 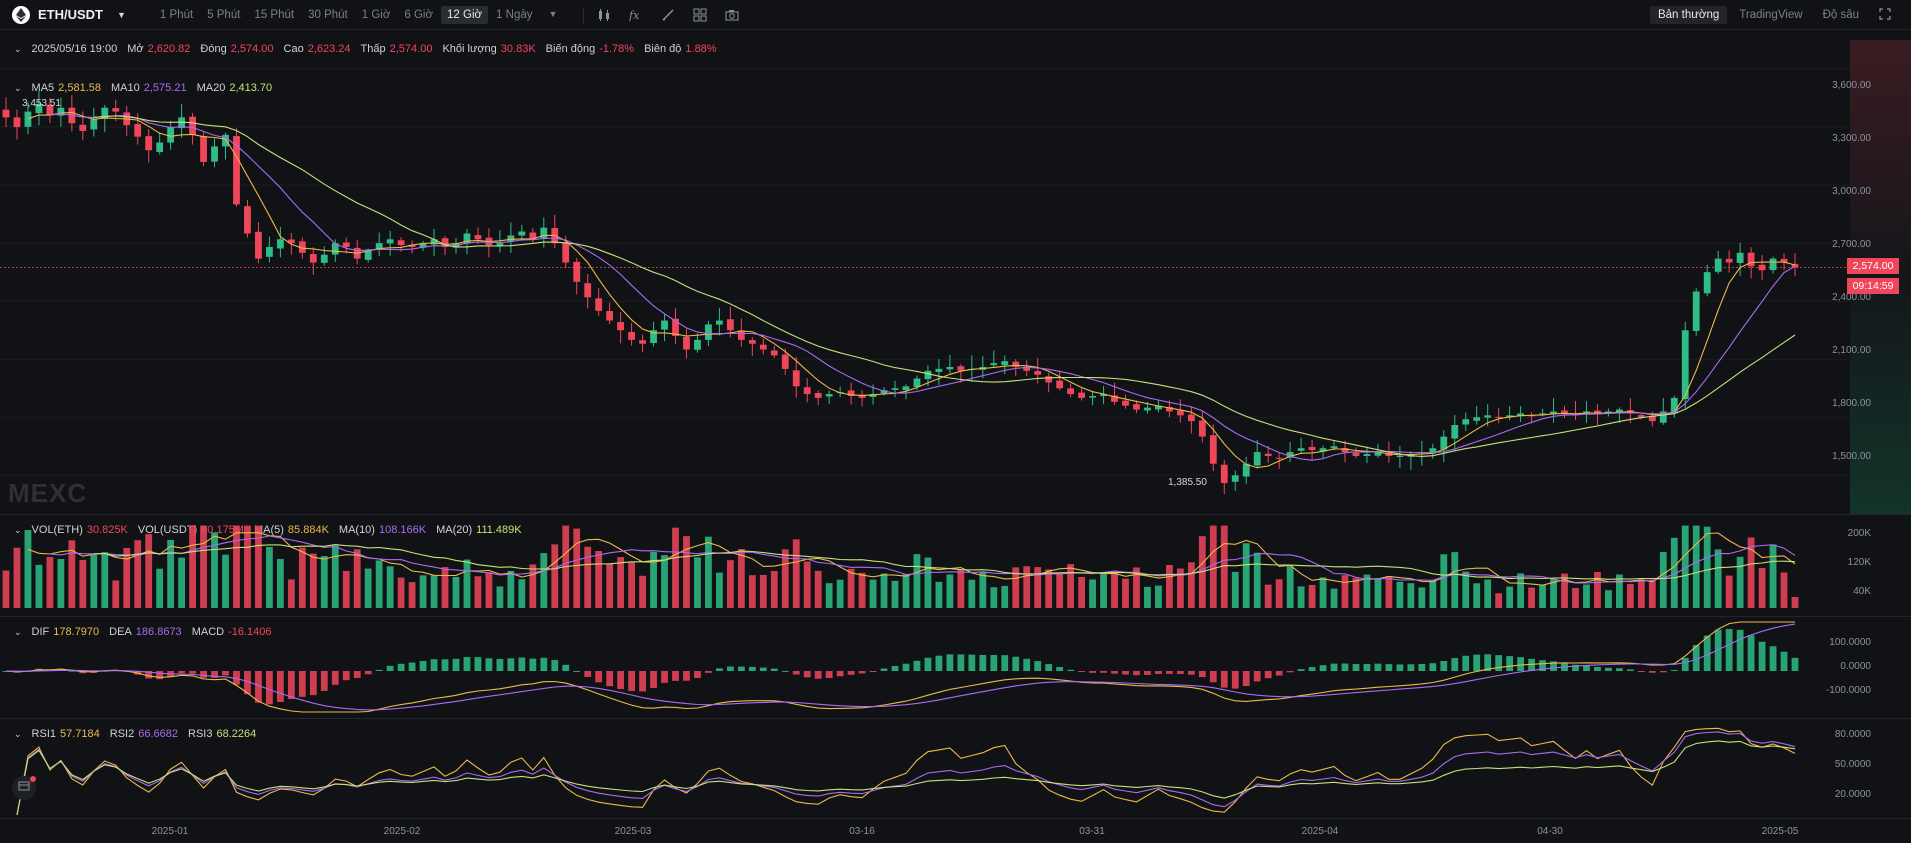 I want to click on interval-tab: 1 Ngày, so click(x=514, y=14).